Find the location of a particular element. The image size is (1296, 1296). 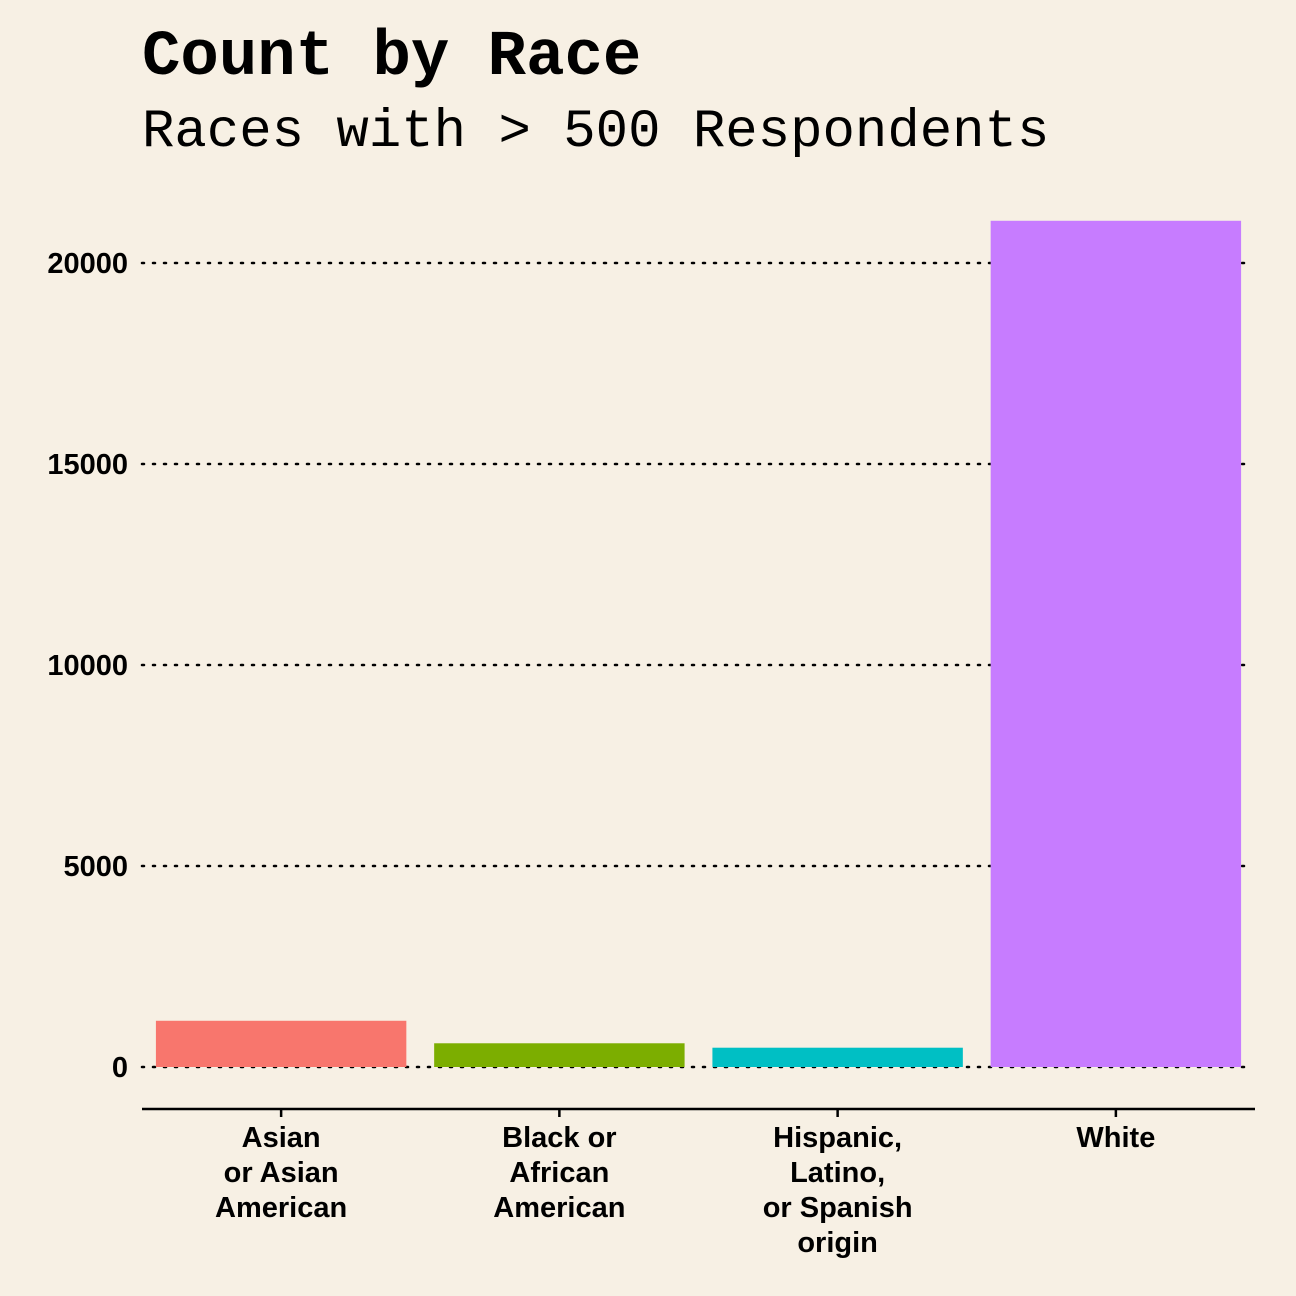

x-category-label-line: African is located at coordinates (559, 1173).